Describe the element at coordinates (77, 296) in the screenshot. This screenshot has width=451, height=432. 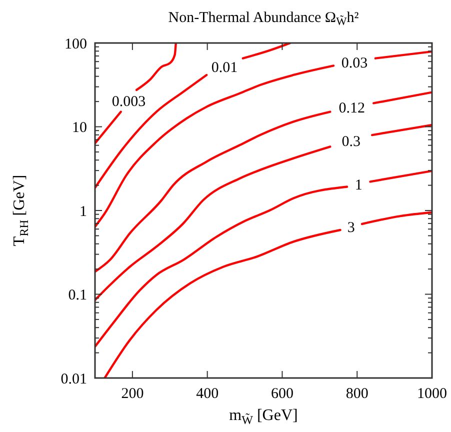
I see `y-tick-label: 0.1` at that location.